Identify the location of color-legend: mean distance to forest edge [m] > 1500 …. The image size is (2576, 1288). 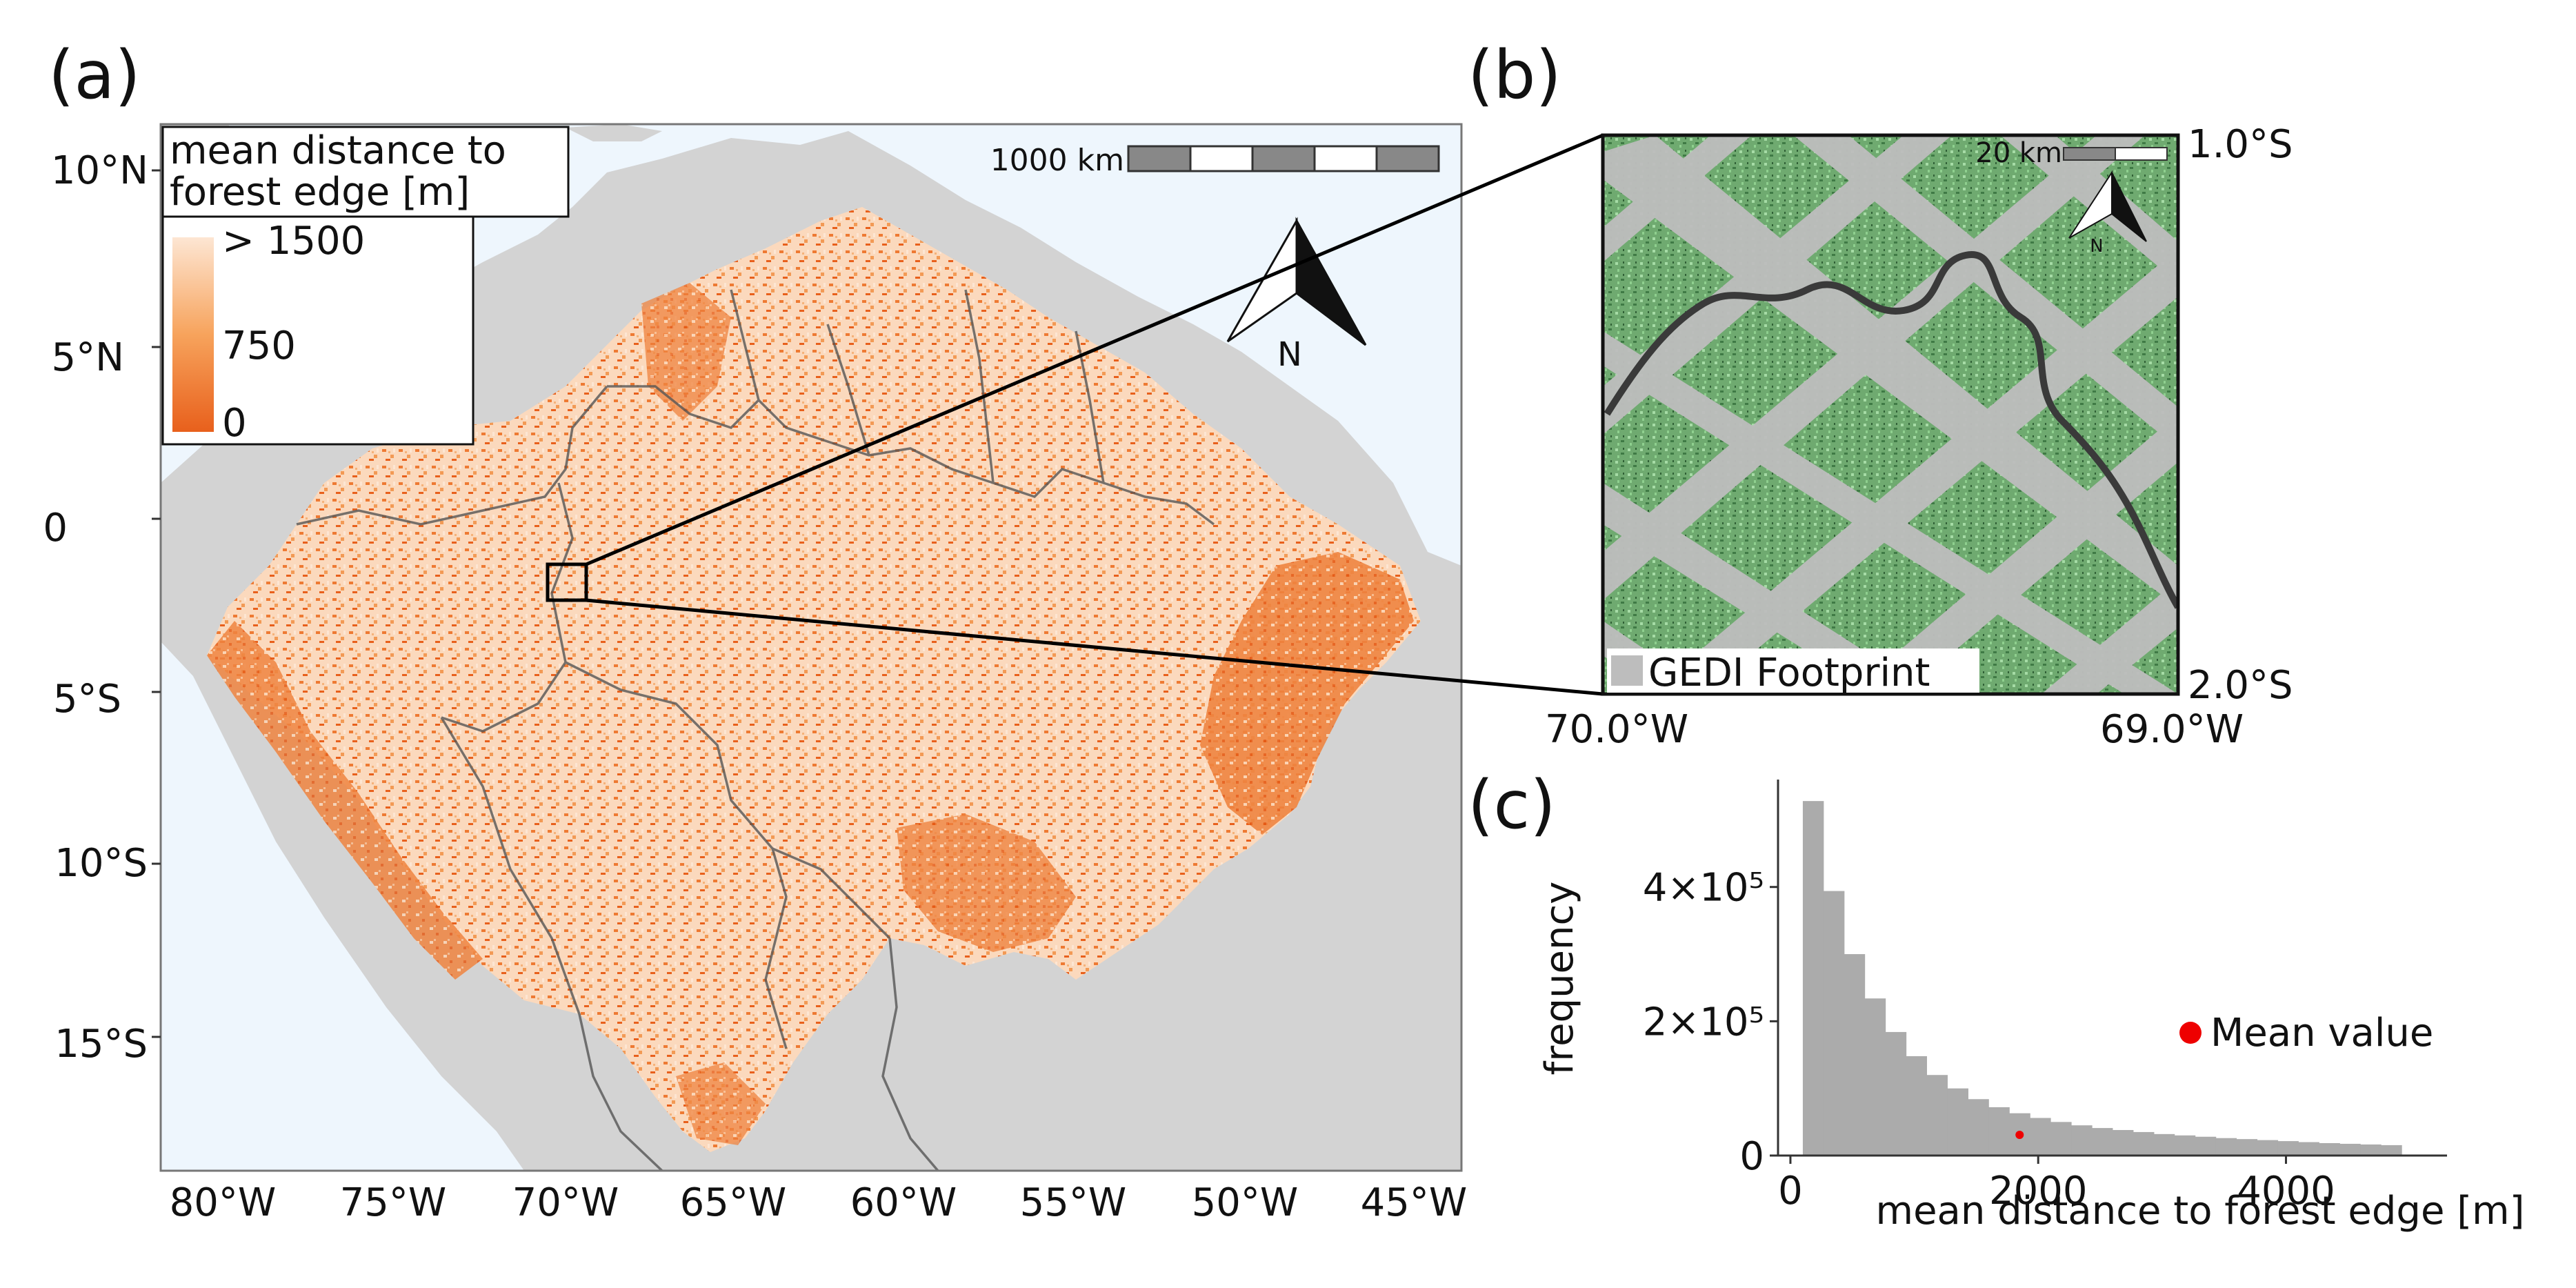
(365, 286).